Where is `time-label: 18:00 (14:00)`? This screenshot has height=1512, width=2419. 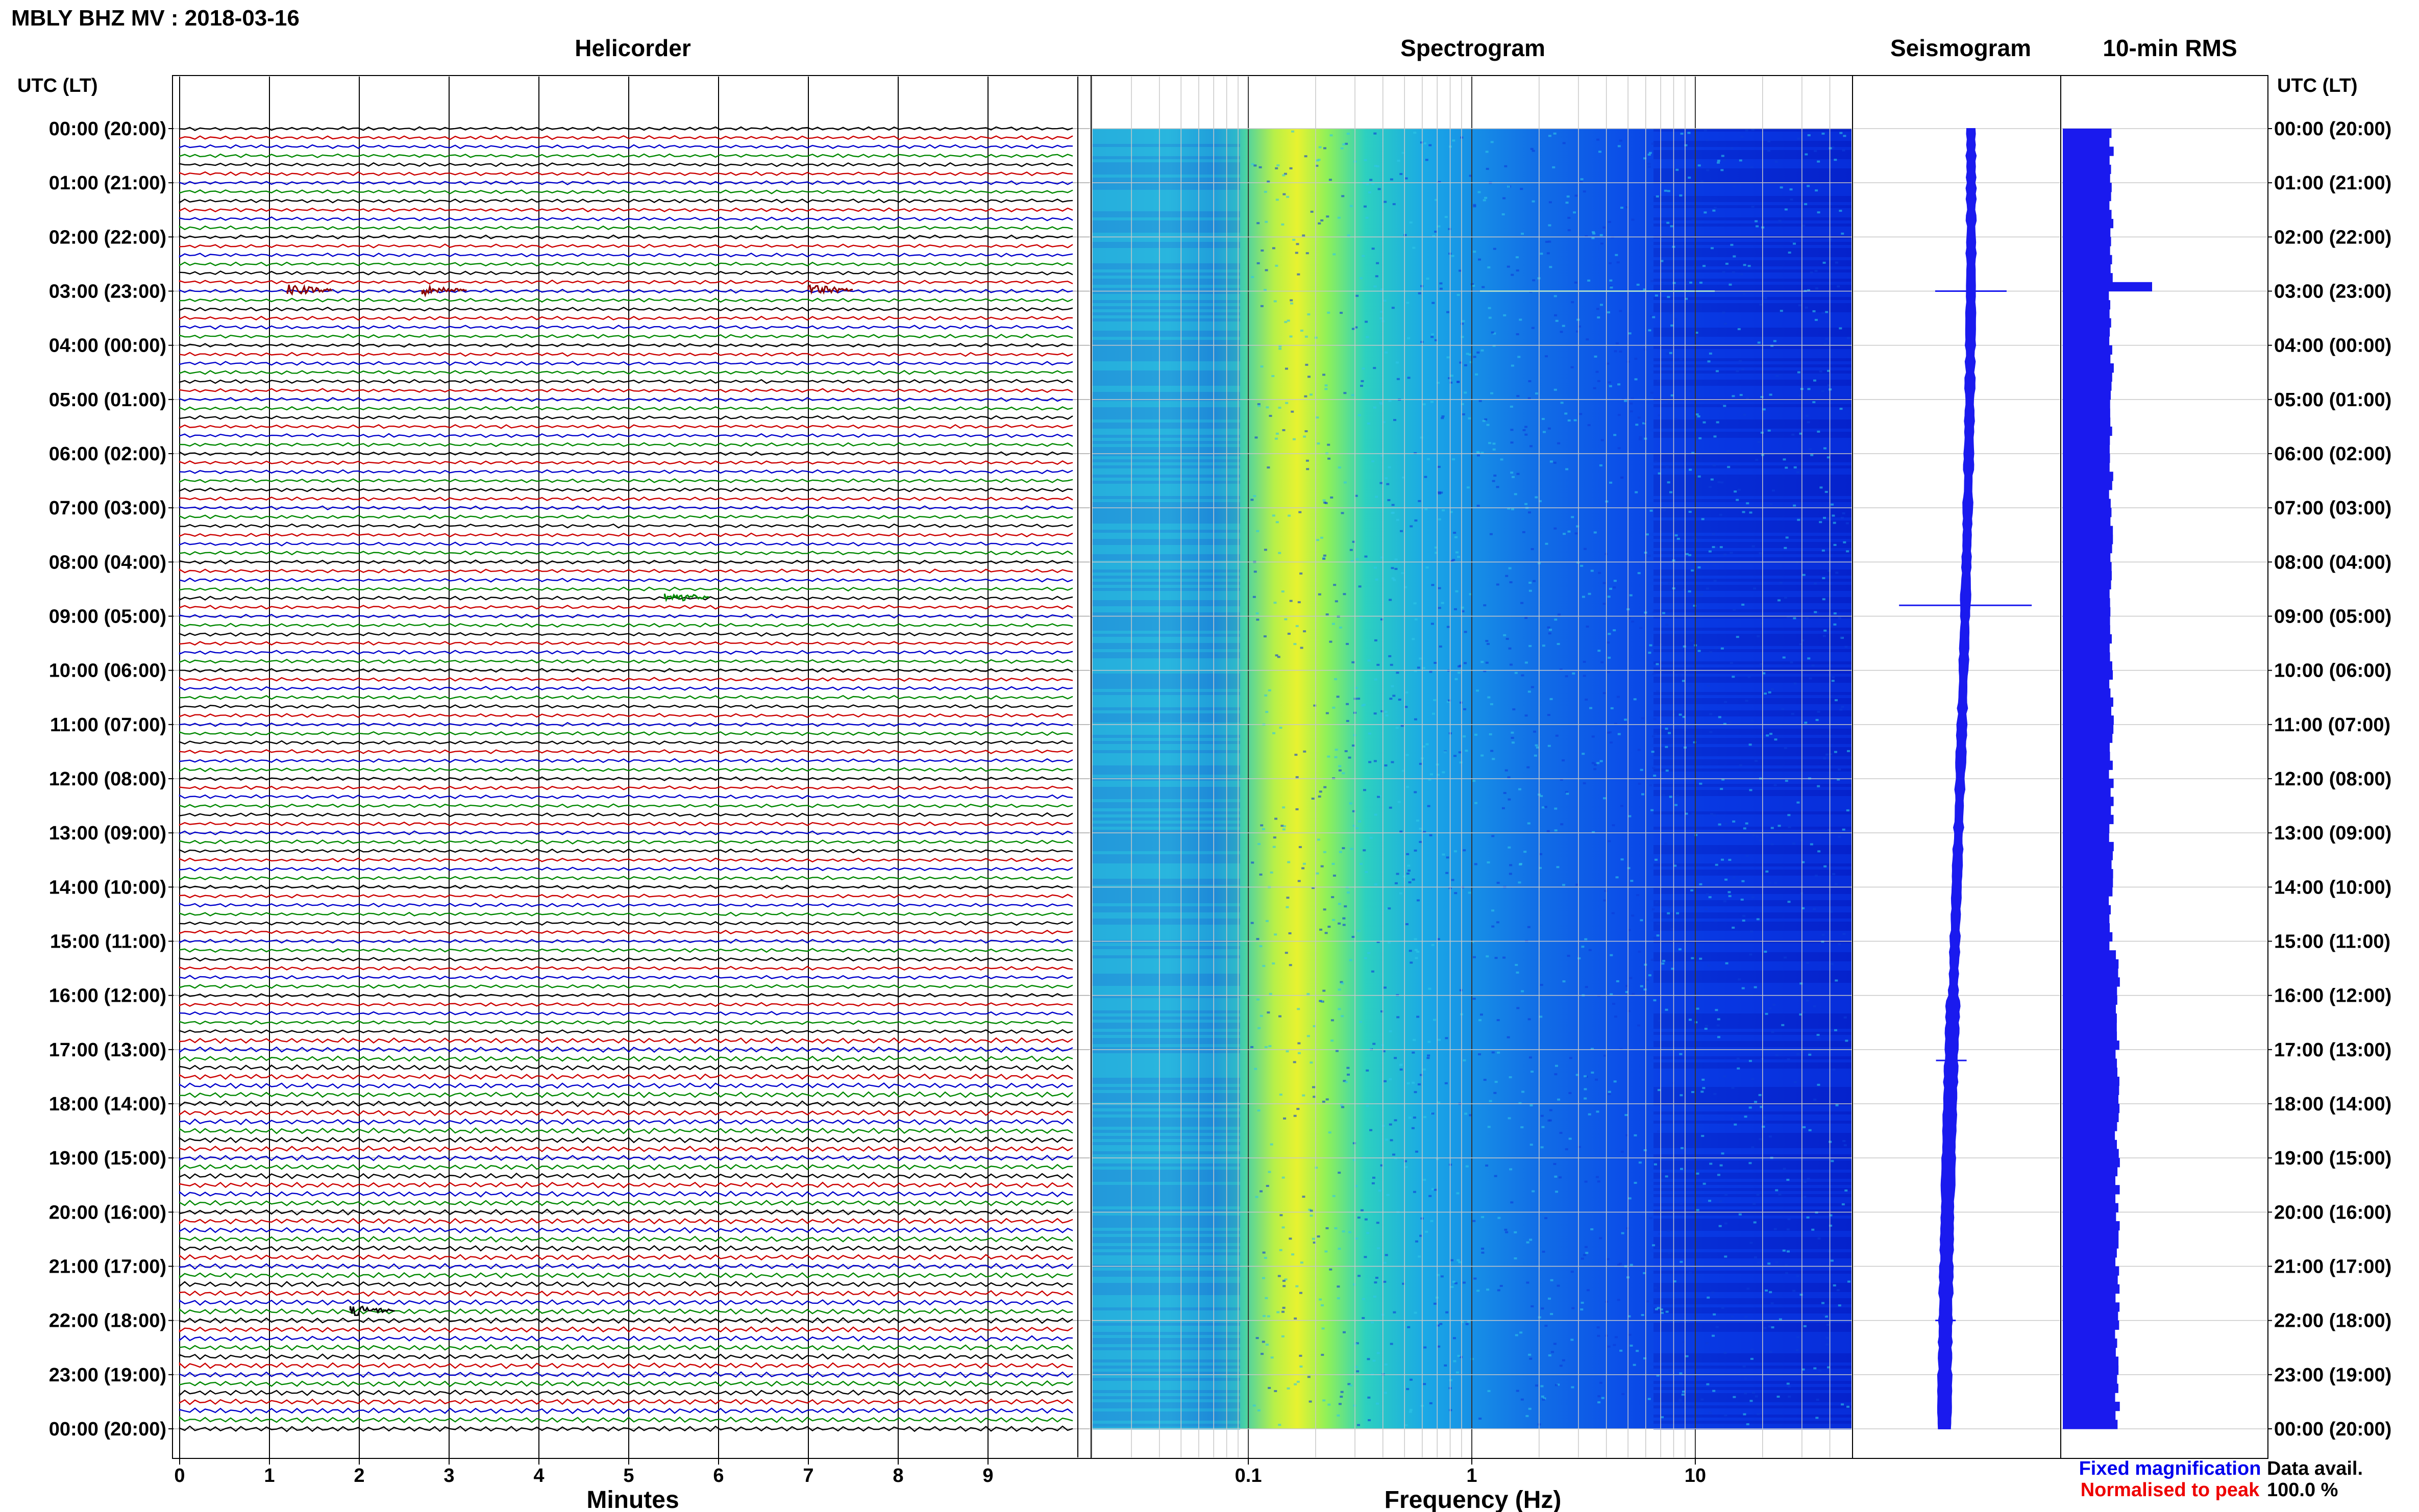
time-label: 18:00 (14:00) is located at coordinates (2332, 1104).